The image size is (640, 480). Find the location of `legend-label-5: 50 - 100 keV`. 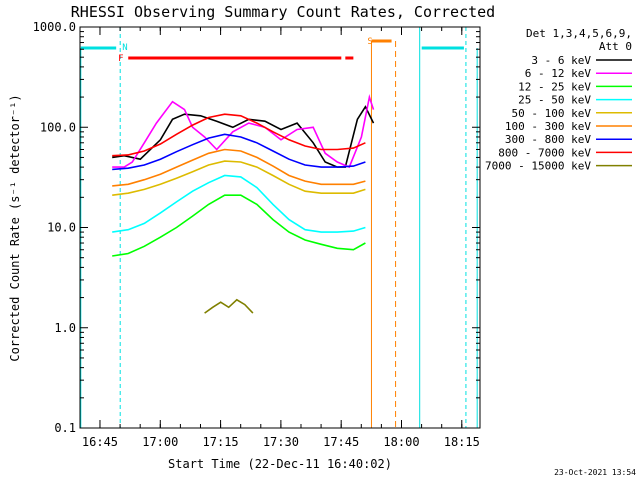

legend-label-5: 50 - 100 keV is located at coordinates (552, 113).